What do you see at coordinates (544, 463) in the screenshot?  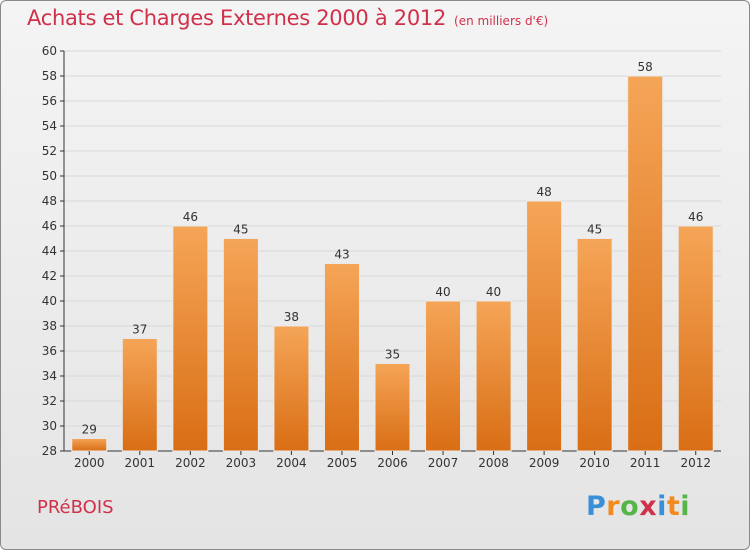 I see `x-tick-label: 2009` at bounding box center [544, 463].